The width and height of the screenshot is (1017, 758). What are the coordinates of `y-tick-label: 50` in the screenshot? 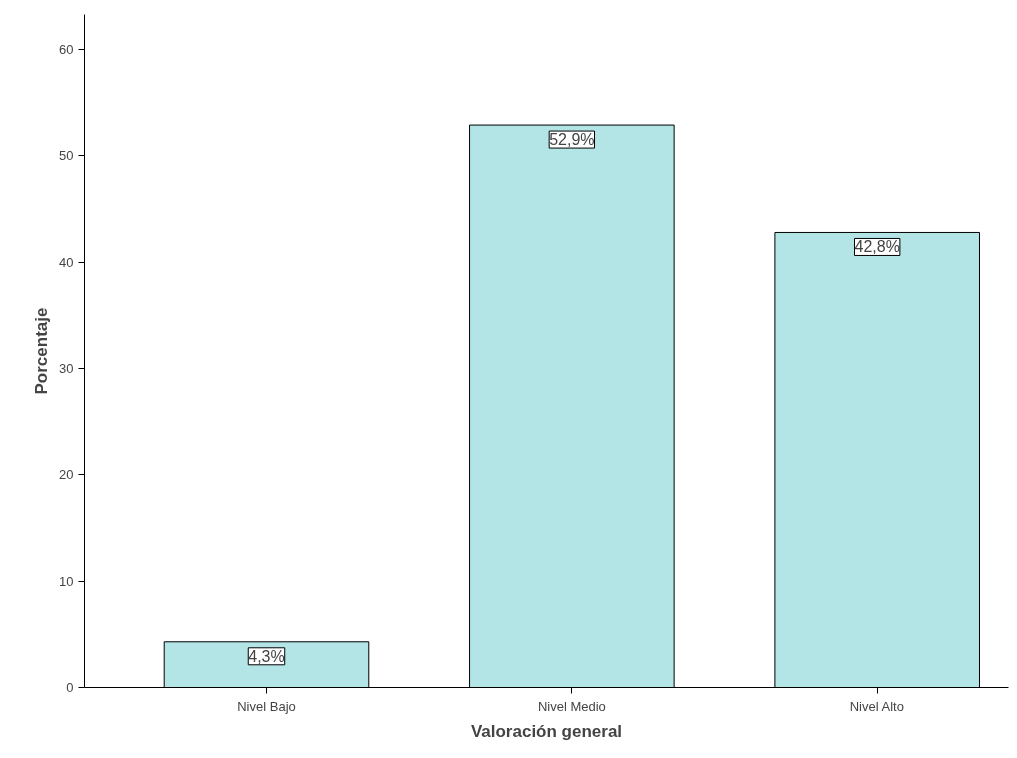 It's located at (66, 156).